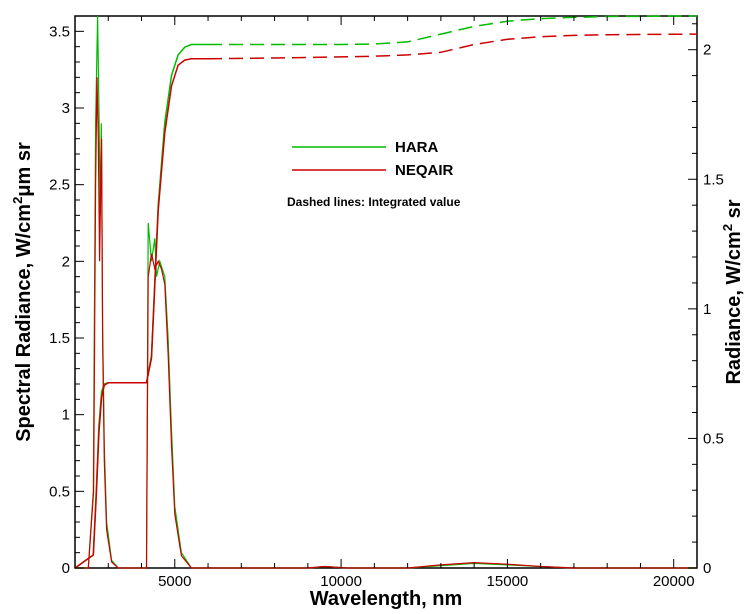  Describe the element at coordinates (59, 338) in the screenshot. I see `y-left-tick-label: 1.5` at that location.